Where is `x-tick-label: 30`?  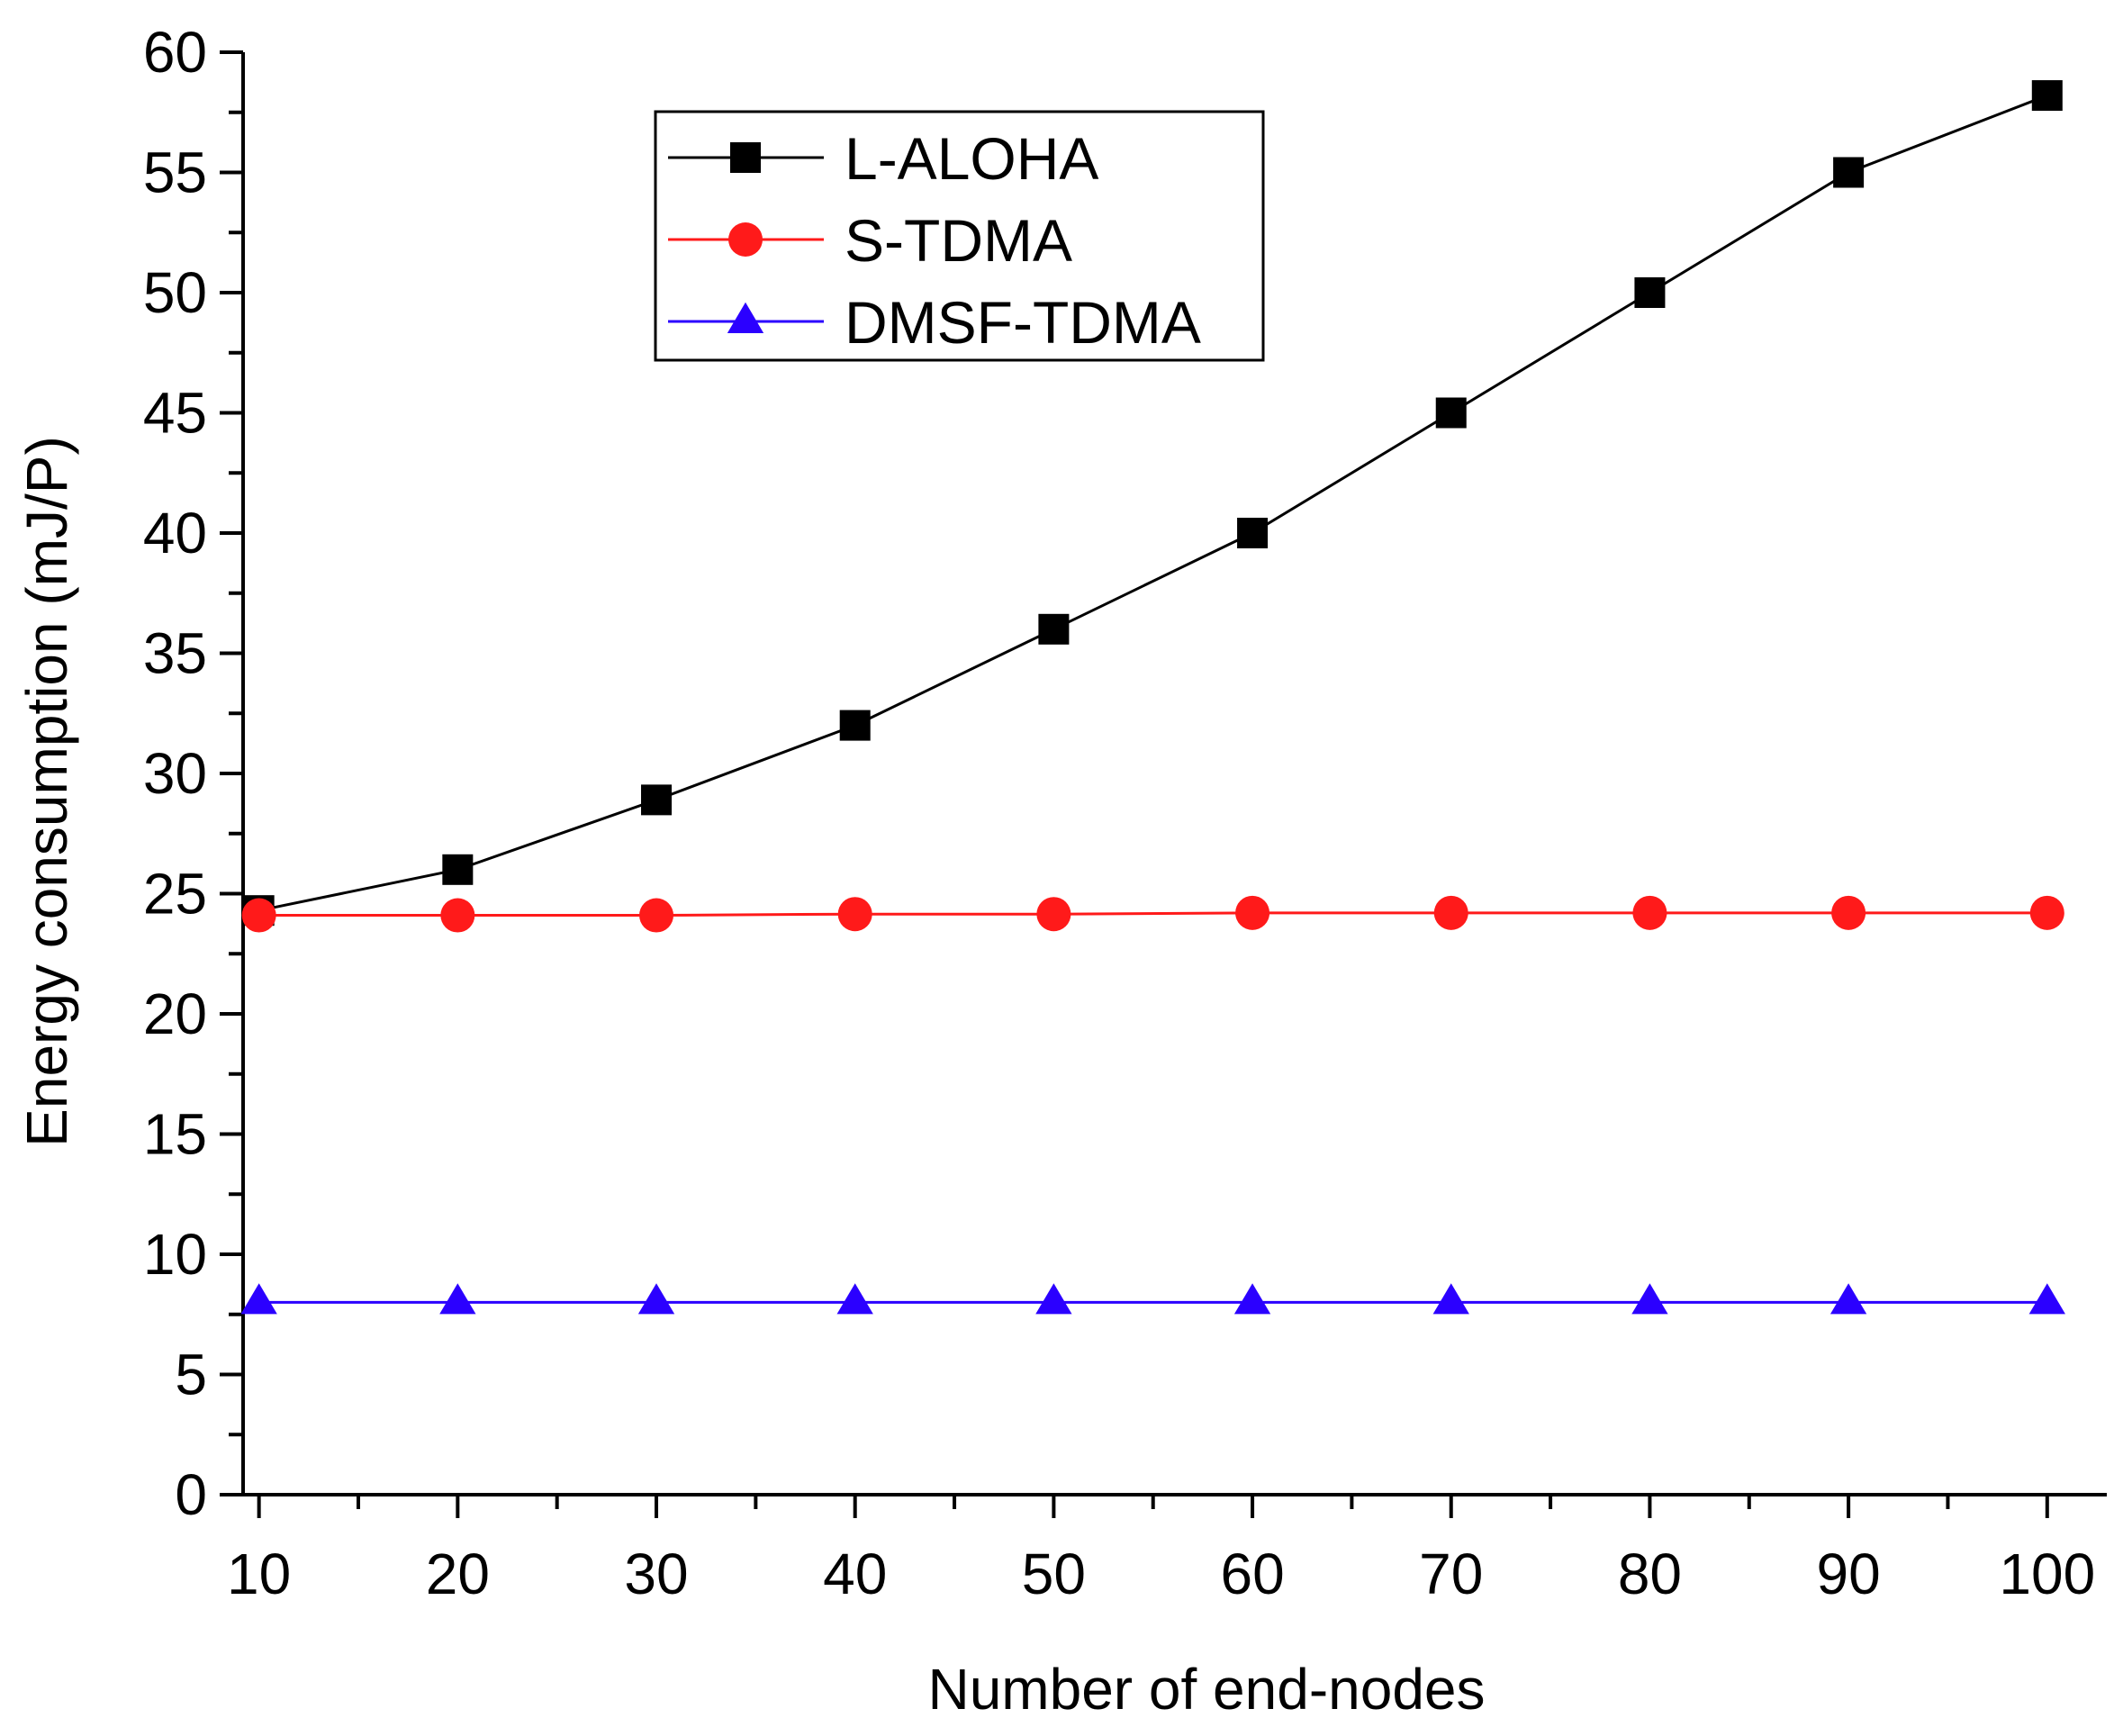
x-tick-label: 30 is located at coordinates (656, 1574).